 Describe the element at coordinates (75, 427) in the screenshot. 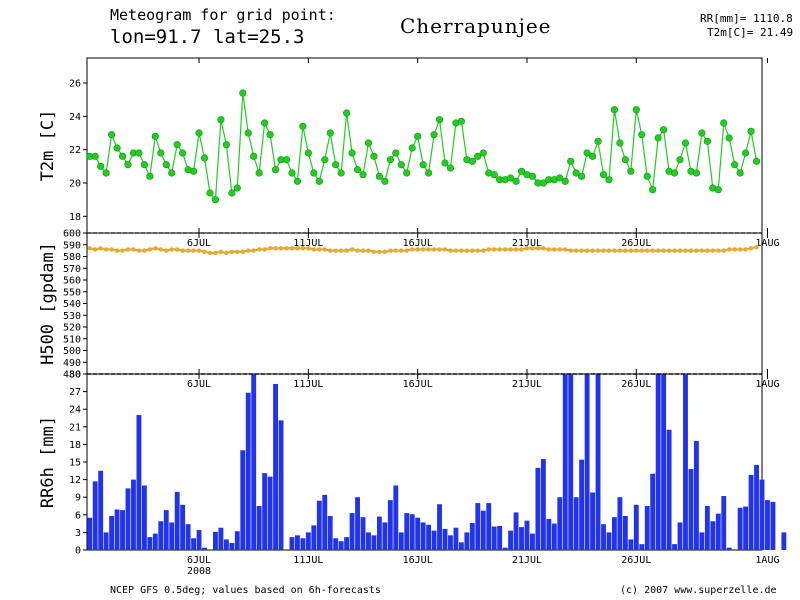

I see `y-tick-label: 21` at that location.